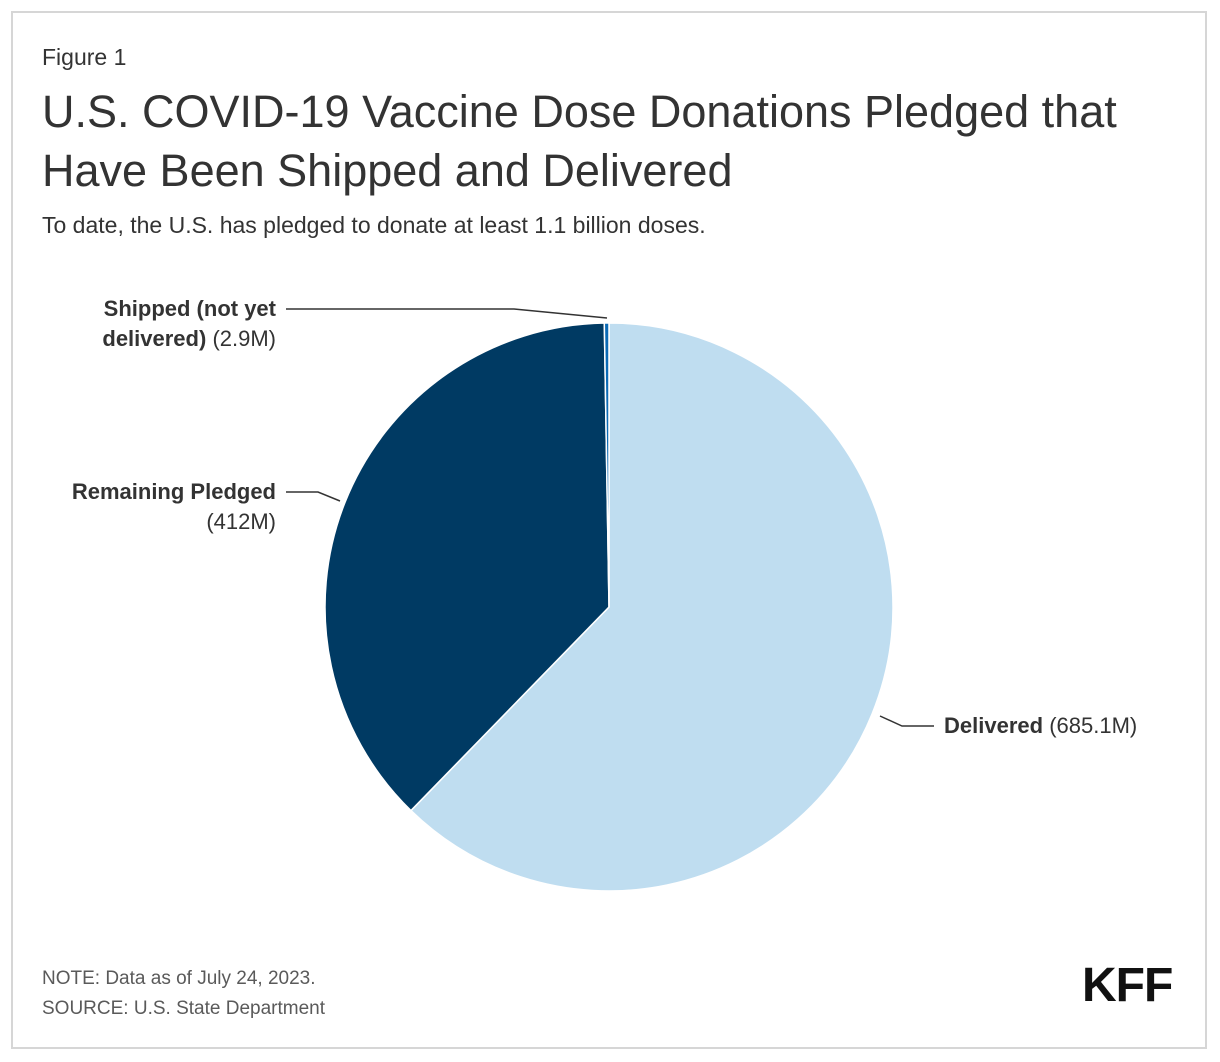 The image size is (1220, 1062). What do you see at coordinates (994, 725) in the screenshot?
I see `label-delivered-name: Delivered` at bounding box center [994, 725].